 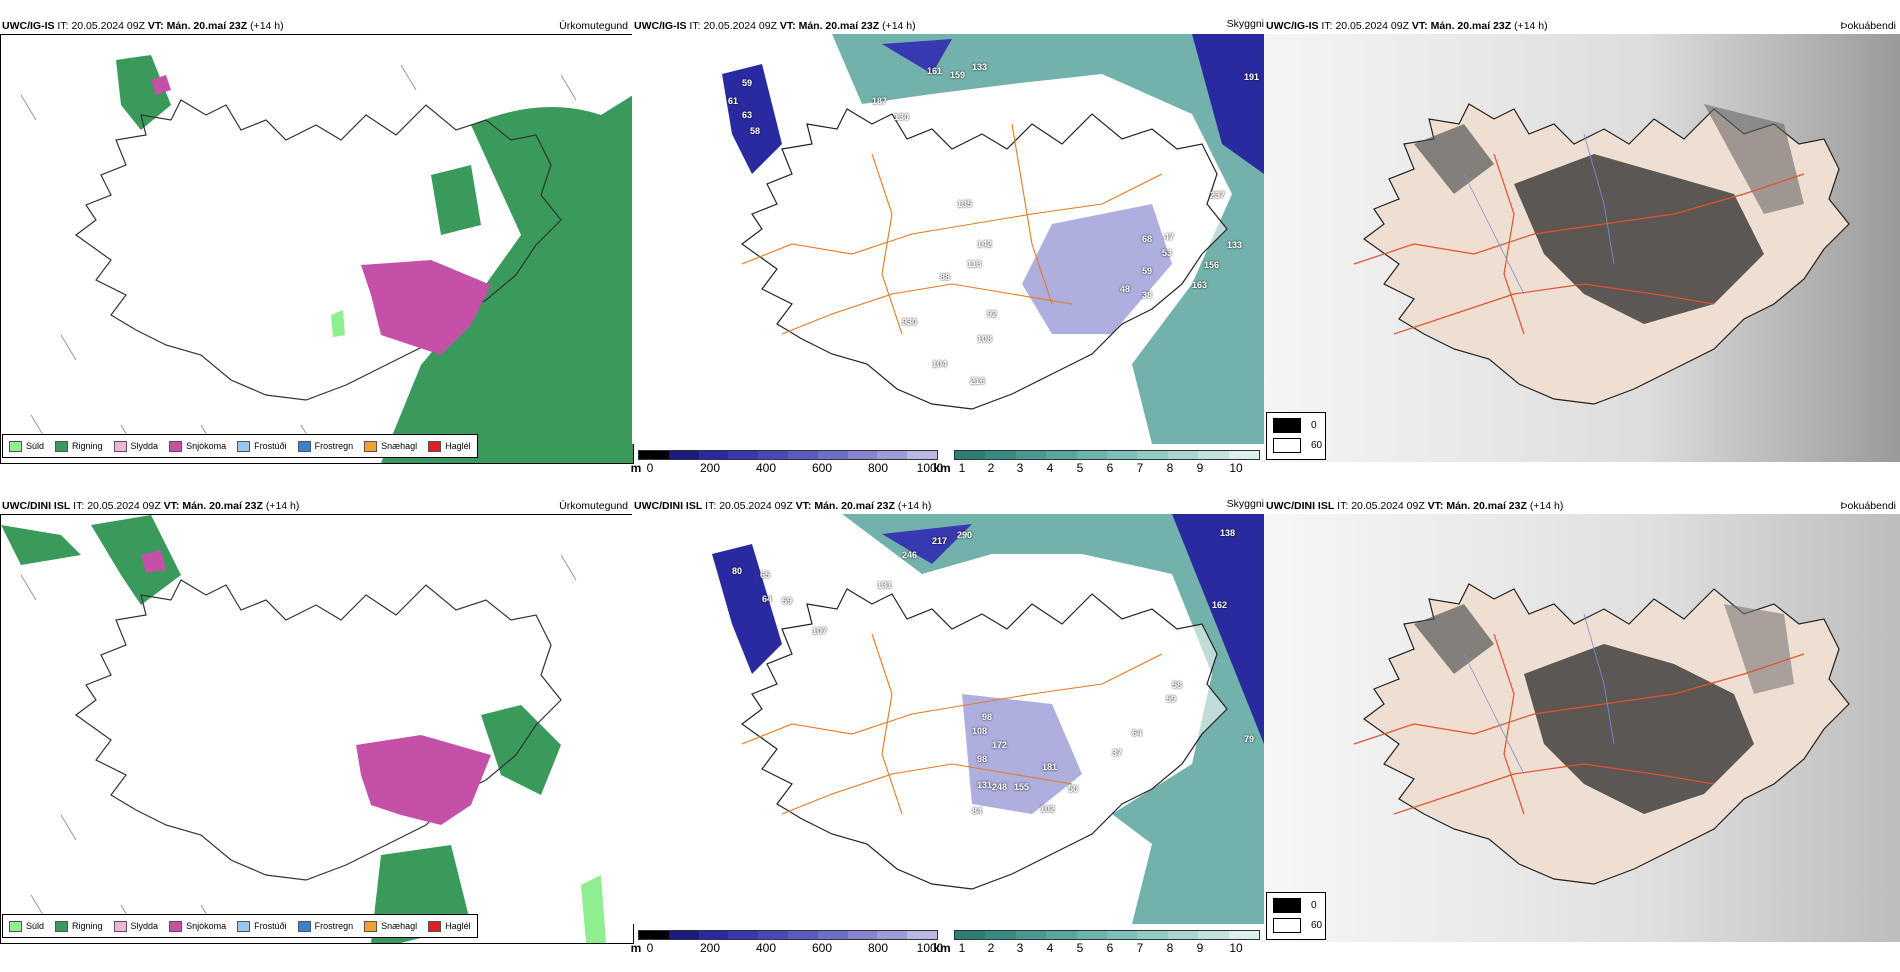 What do you see at coordinates (1212, 265) in the screenshot?
I see `visibility-value: 156` at bounding box center [1212, 265].